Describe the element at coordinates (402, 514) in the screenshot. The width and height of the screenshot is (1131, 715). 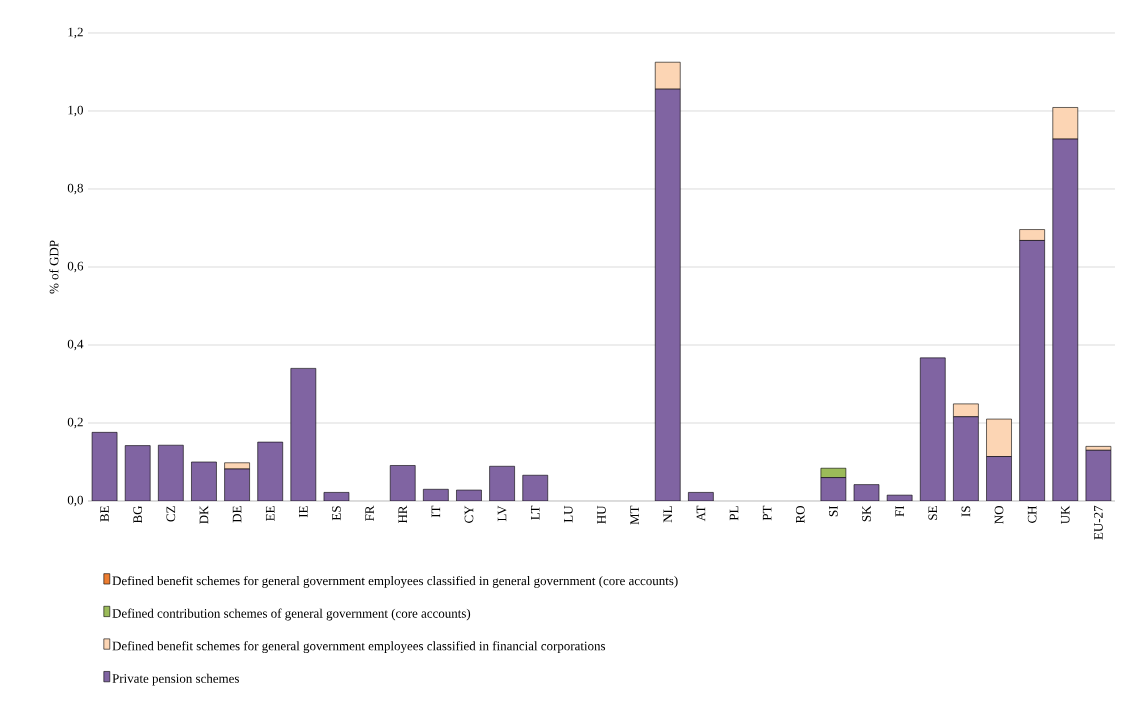
I see `x-tick-label: HR` at that location.